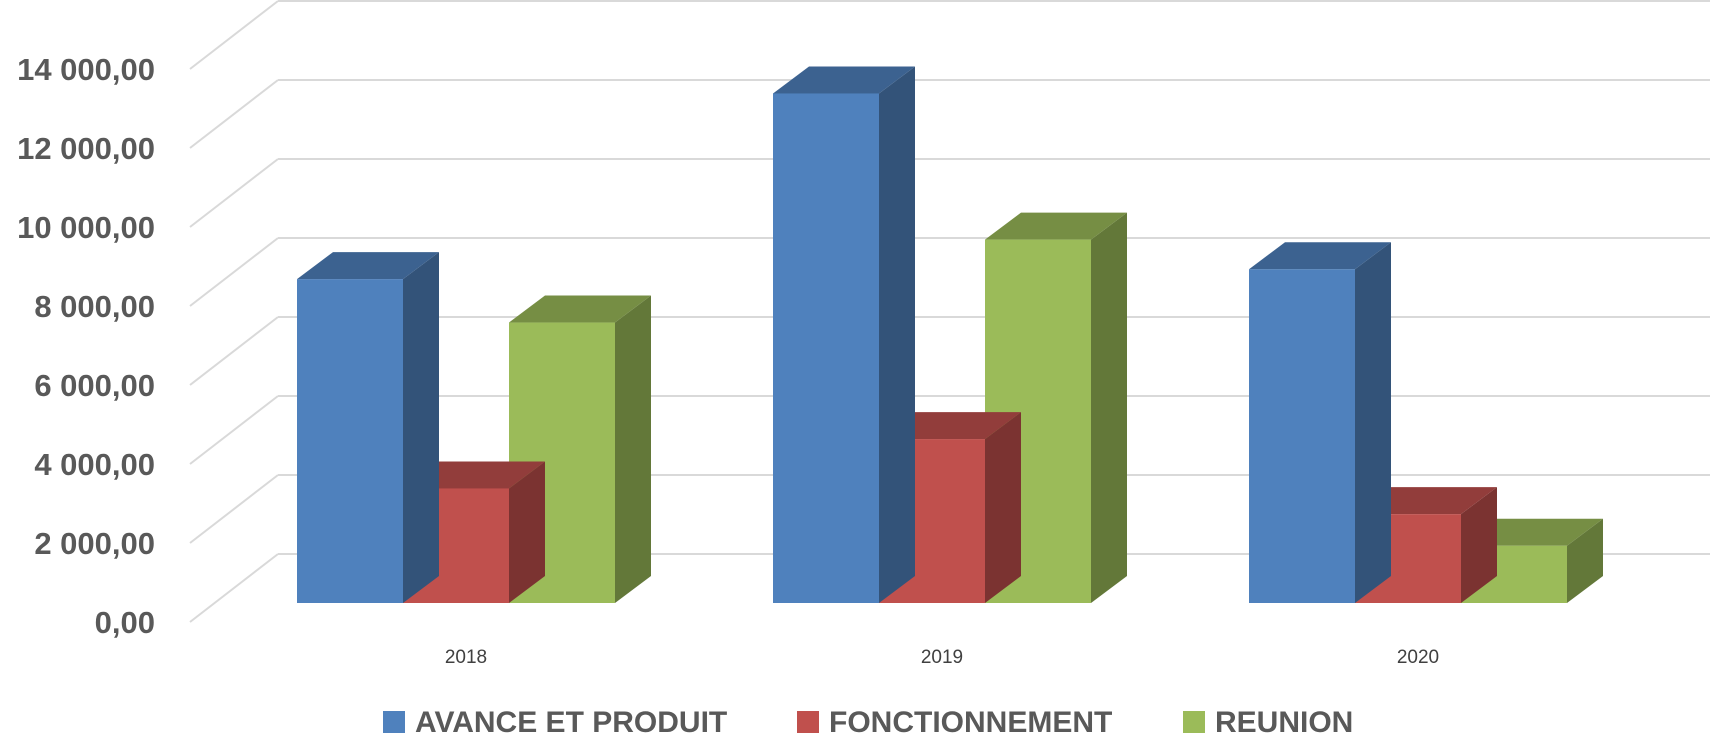 This screenshot has height=736, width=1710. I want to click on y-tick-label: 8 000,00, so click(94, 306).